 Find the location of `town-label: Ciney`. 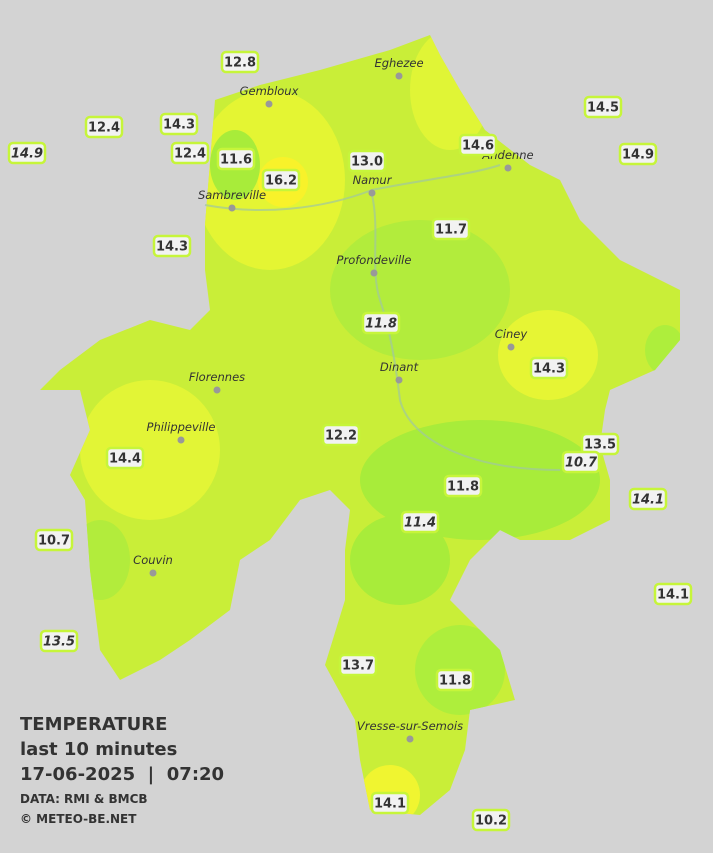

town-label: Ciney is located at coordinates (511, 334).